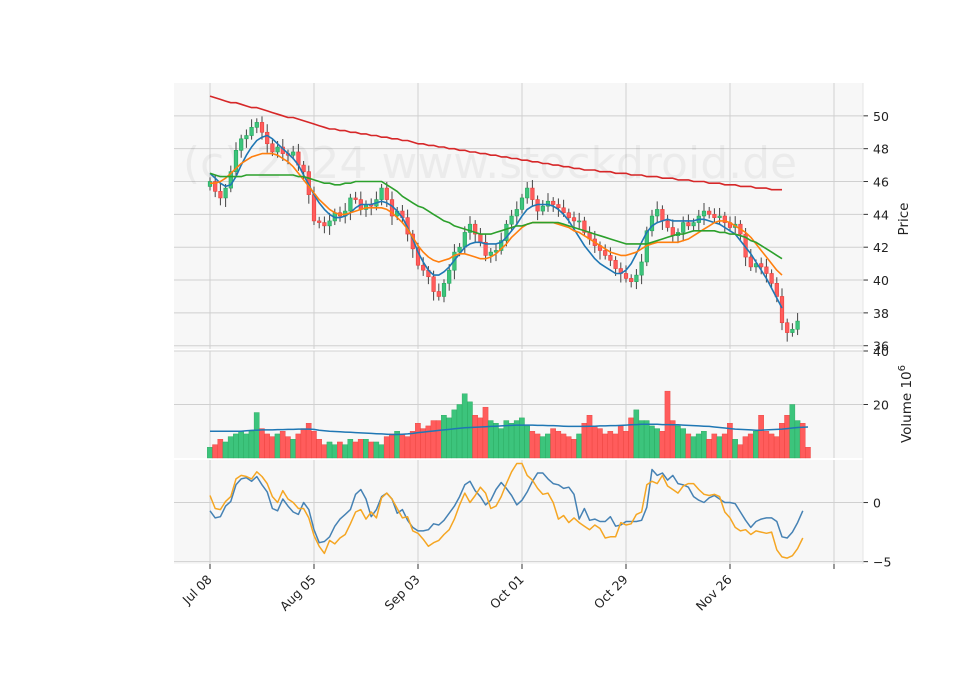  Describe the element at coordinates (197, 590) in the screenshot. I see `x-tick-label: Jul 08` at that location.